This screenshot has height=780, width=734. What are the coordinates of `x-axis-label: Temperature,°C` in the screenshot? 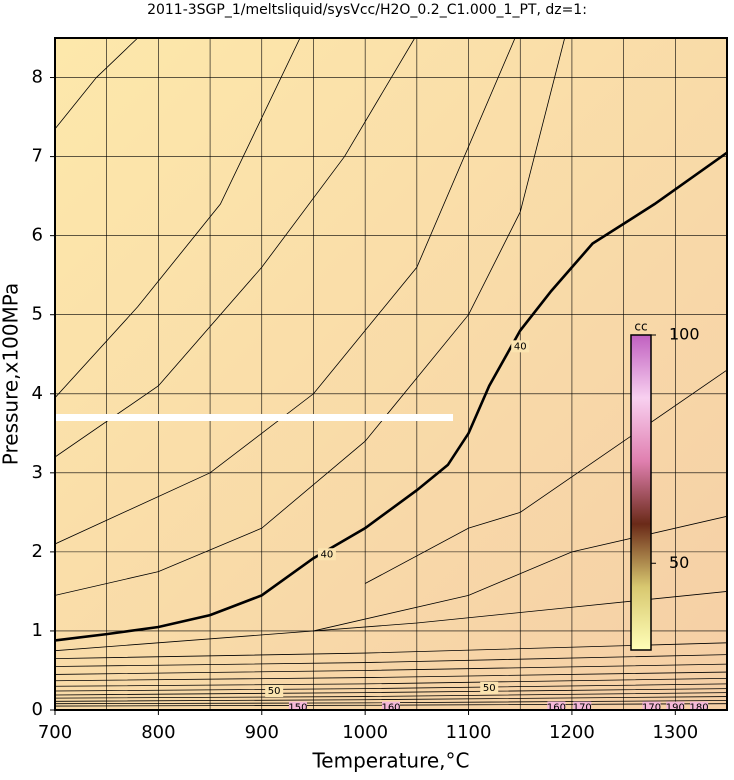 It's located at (390, 761).